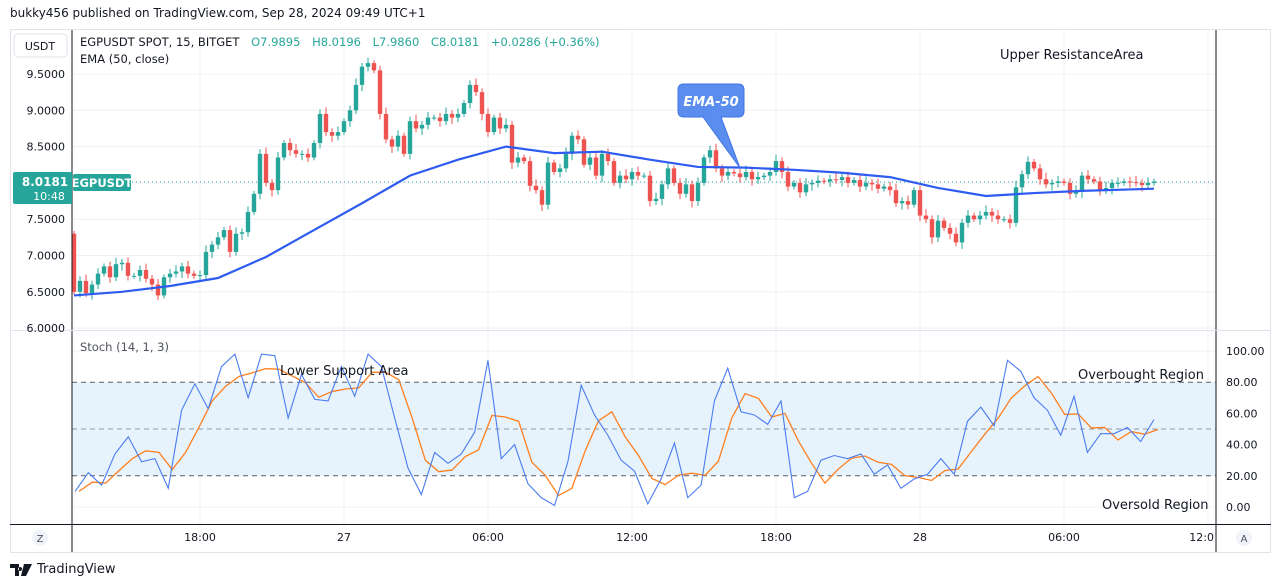  What do you see at coordinates (124, 347) in the screenshot?
I see `stoch-legend: Stoch (14, 1, 3)` at bounding box center [124, 347].